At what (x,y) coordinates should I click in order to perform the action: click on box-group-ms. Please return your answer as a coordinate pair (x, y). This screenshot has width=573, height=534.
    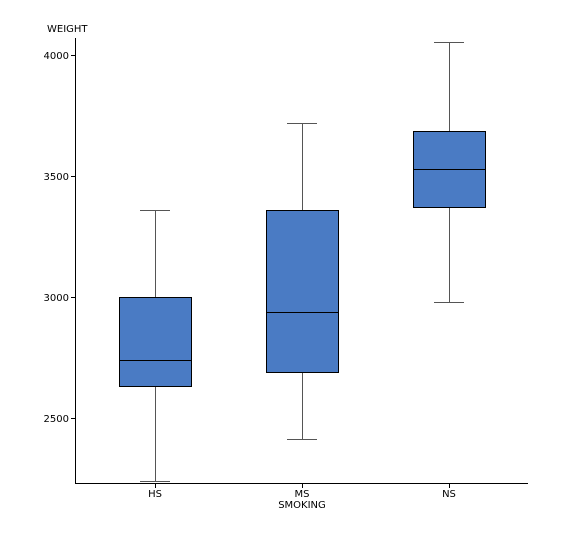
    Looking at the image, I should click on (302, 281).